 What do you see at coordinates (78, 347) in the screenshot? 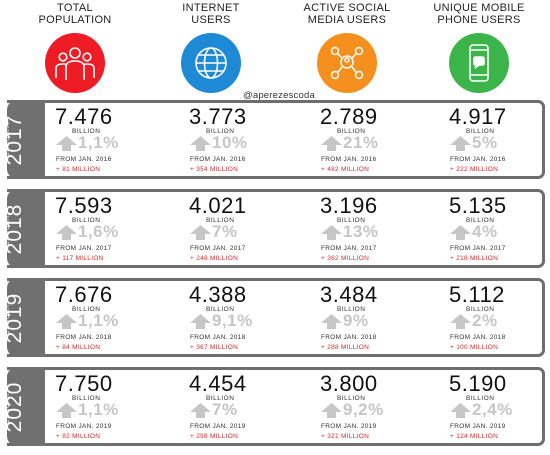
I see `absolute-change: + 84 MILLION` at bounding box center [78, 347].